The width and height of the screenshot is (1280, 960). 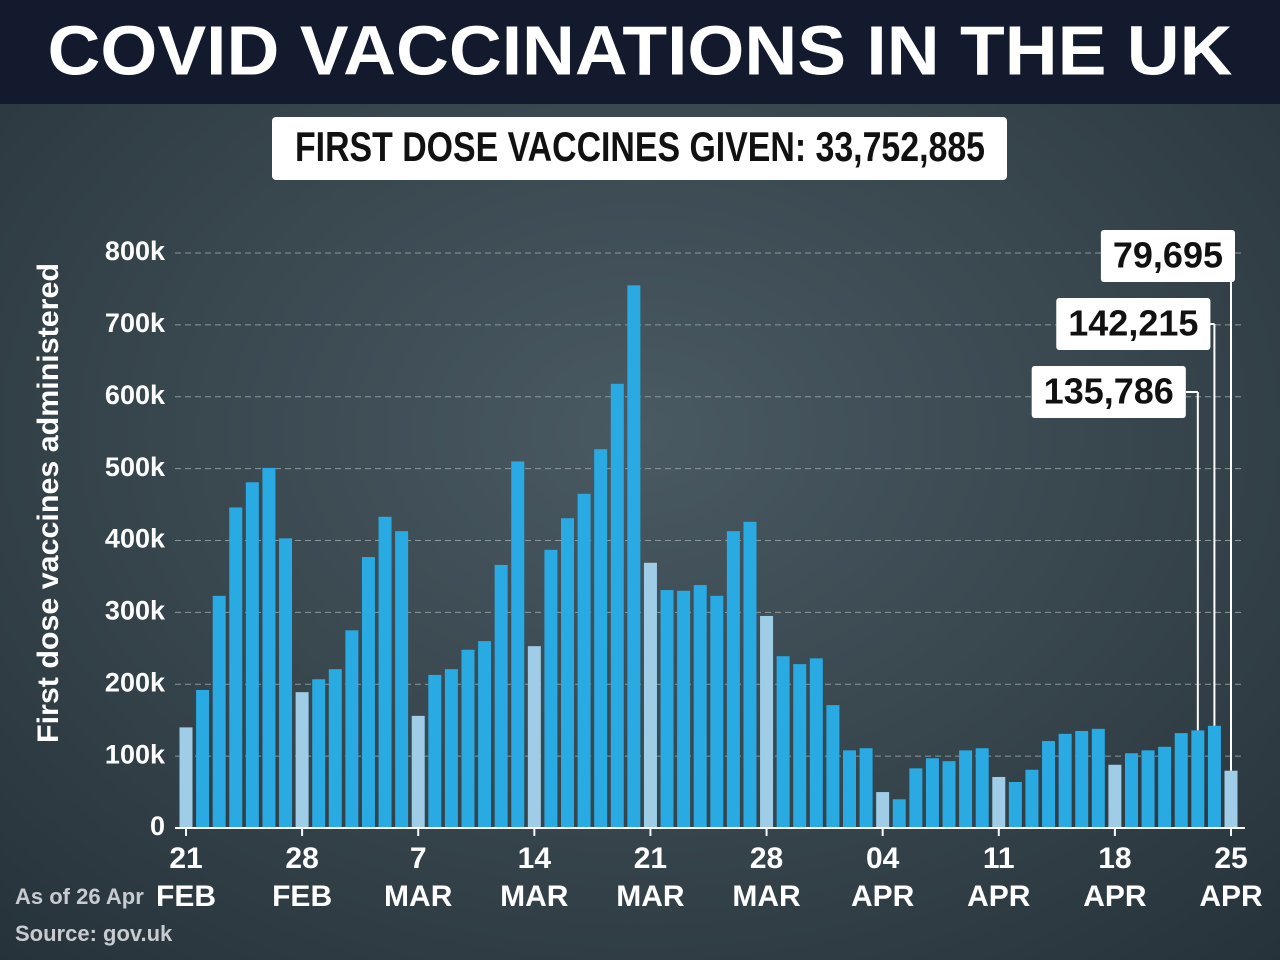 What do you see at coordinates (999, 877) in the screenshot?
I see `x-tick-label: 11 APR` at bounding box center [999, 877].